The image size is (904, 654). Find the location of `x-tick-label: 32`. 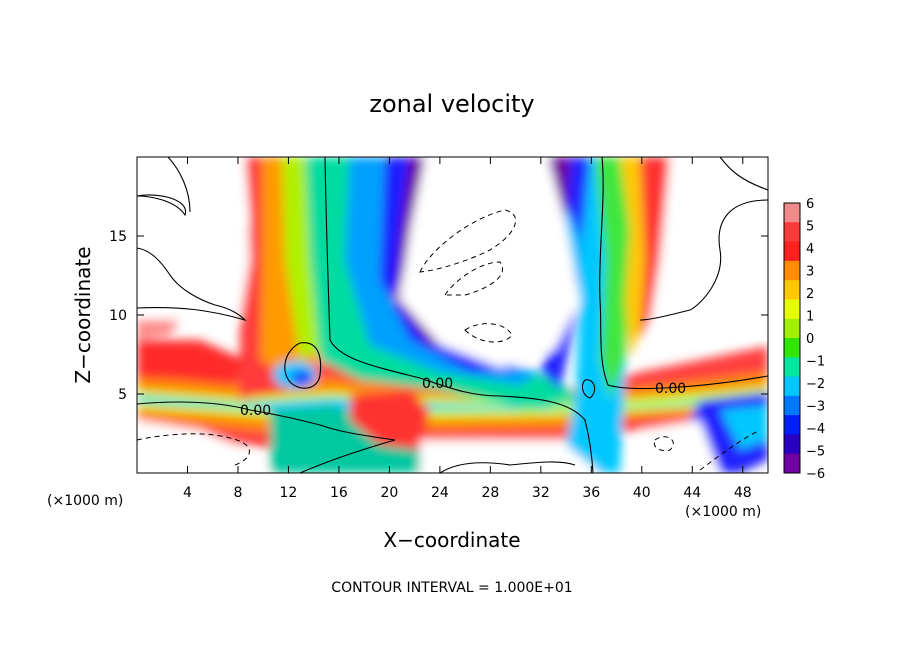

x-tick-label: 32 is located at coordinates (541, 493).